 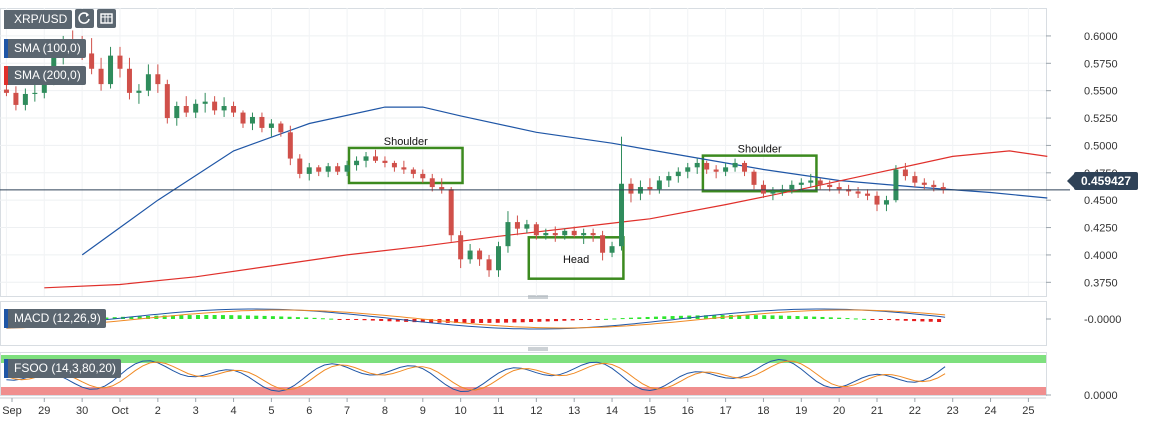 I want to click on y-tick-label: 0.5500, so click(x=1101, y=92).